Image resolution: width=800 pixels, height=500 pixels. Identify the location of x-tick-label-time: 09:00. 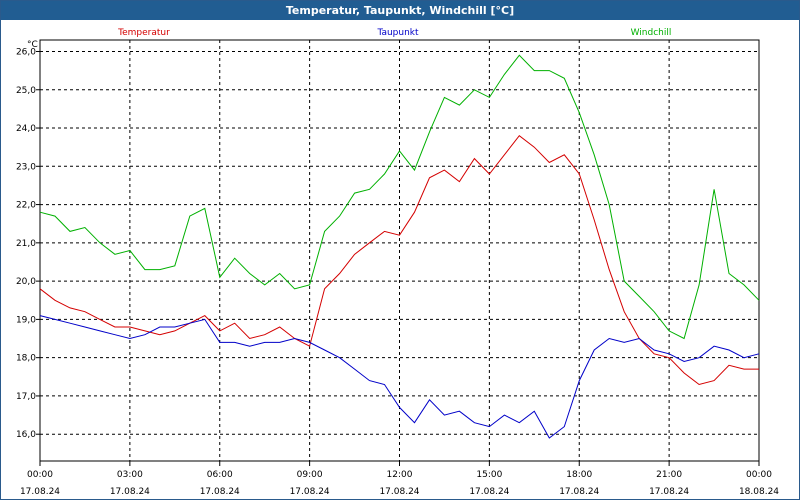
(310, 475).